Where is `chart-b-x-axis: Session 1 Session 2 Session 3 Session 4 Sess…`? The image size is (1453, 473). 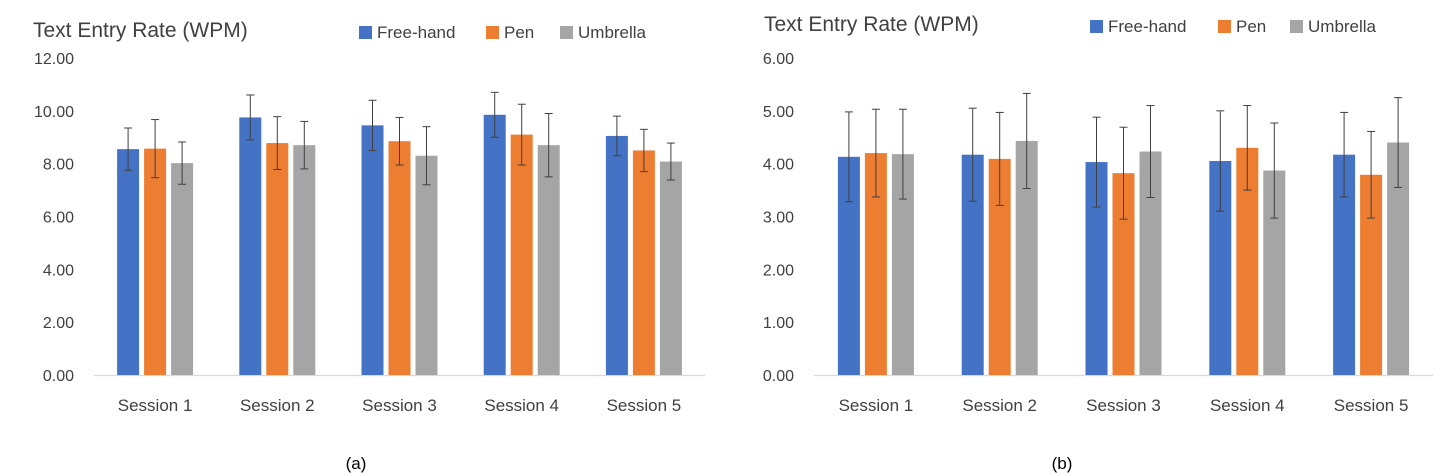
chart-b-x-axis: Session 1 Session 2 Session 3 Session 4 Sess… is located at coordinates (1123, 394).